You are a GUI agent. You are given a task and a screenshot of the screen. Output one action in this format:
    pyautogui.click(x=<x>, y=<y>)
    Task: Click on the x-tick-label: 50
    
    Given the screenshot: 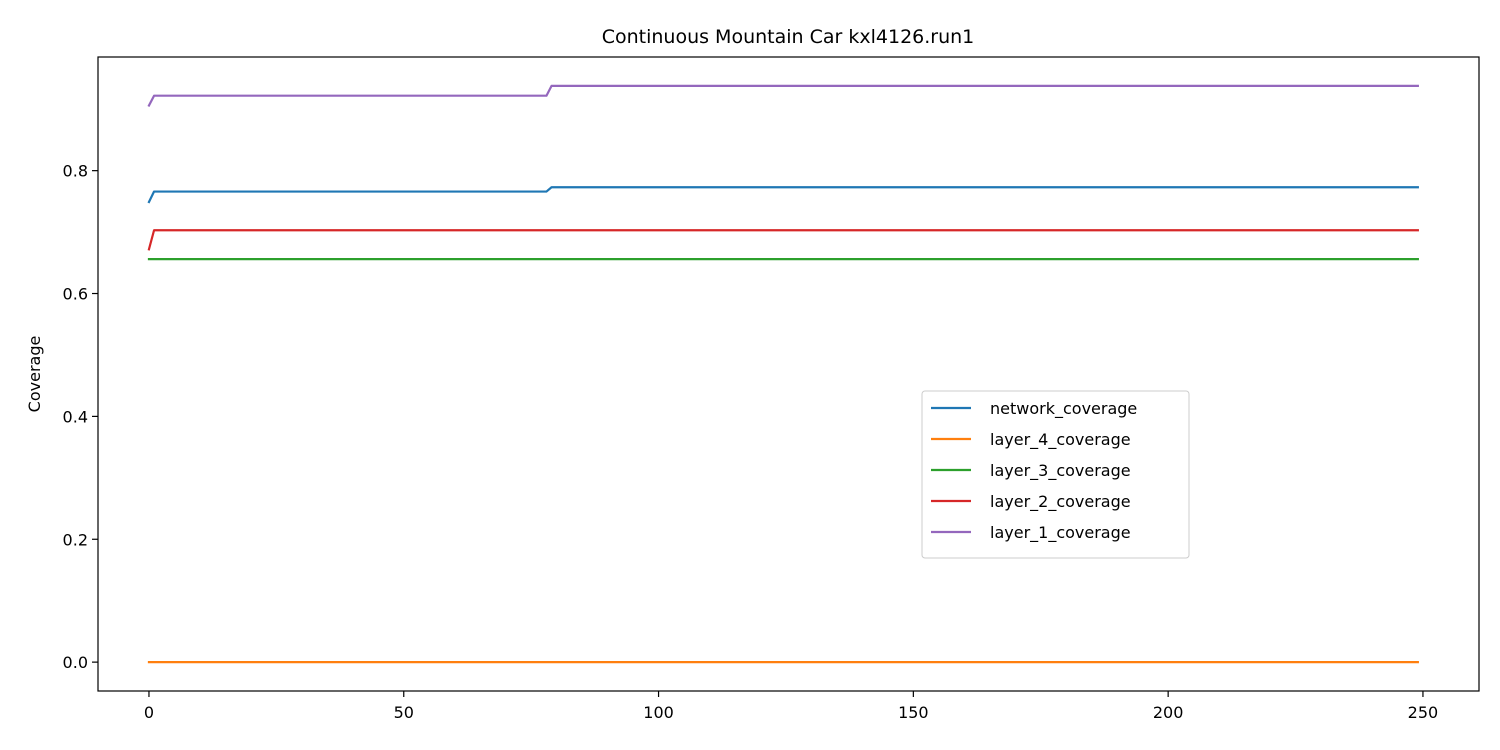 What is the action you would take?
    pyautogui.click(x=404, y=712)
    